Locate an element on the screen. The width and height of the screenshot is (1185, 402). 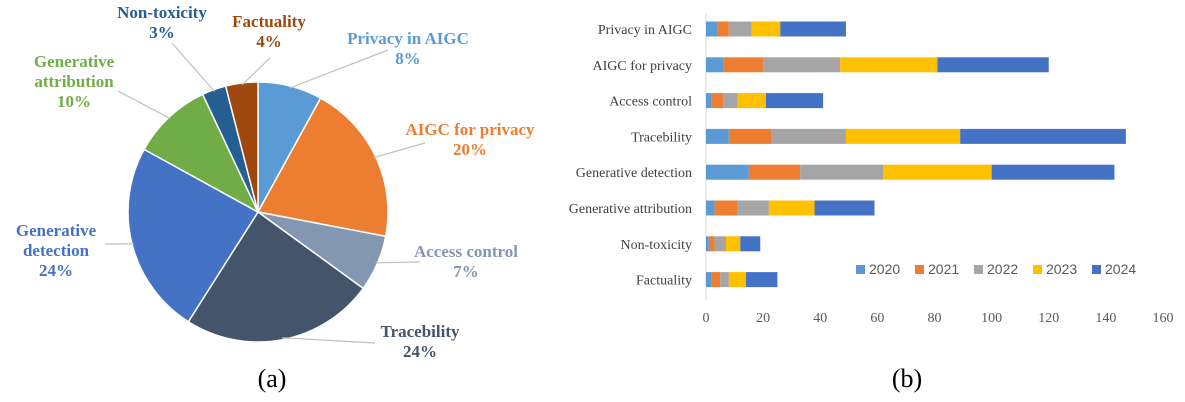
bar-factuality-2023 is located at coordinates (737, 280).